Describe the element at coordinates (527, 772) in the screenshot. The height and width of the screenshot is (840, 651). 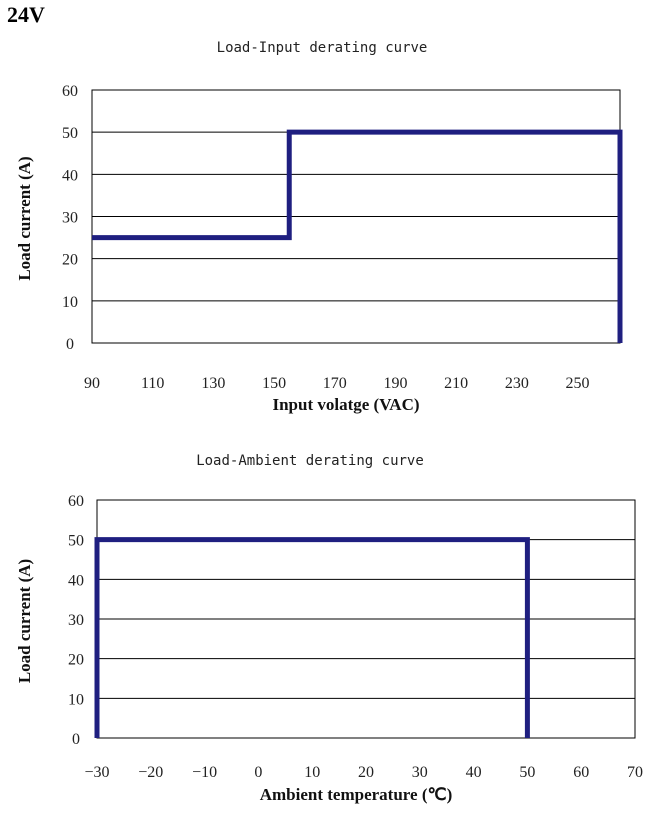
I see `x-tick-label: 50` at that location.